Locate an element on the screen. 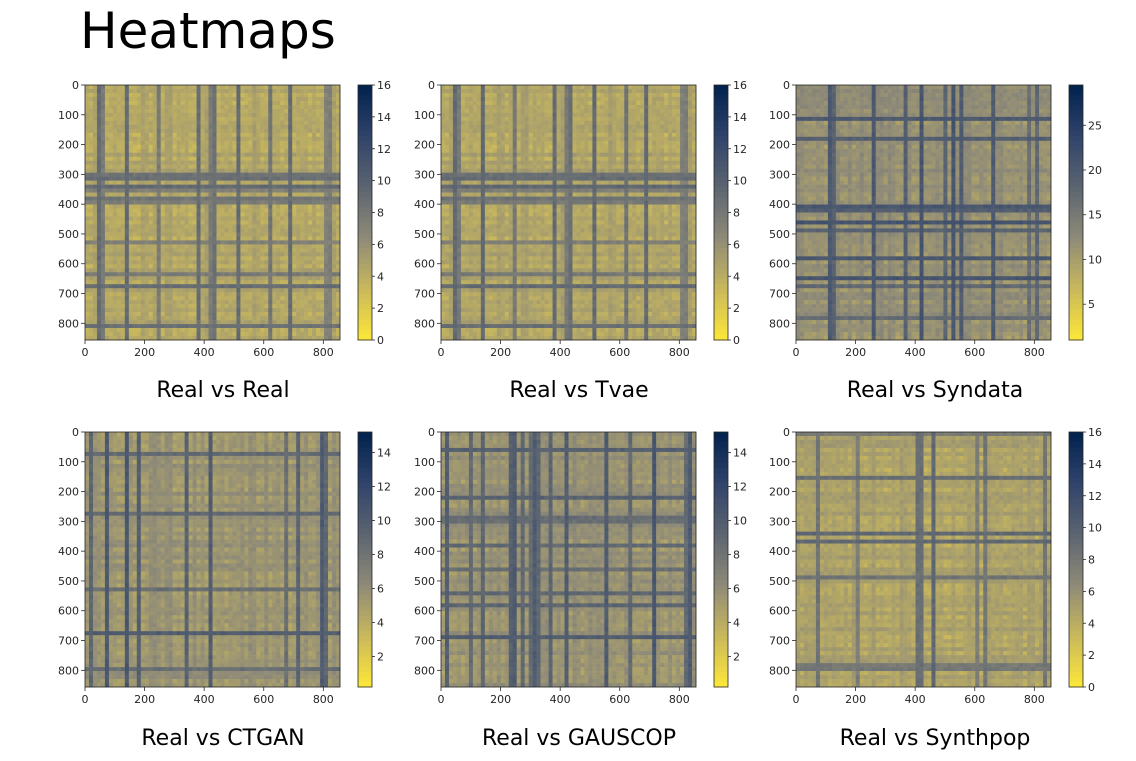  y-tick-label: 100 is located at coordinates (68, 115).